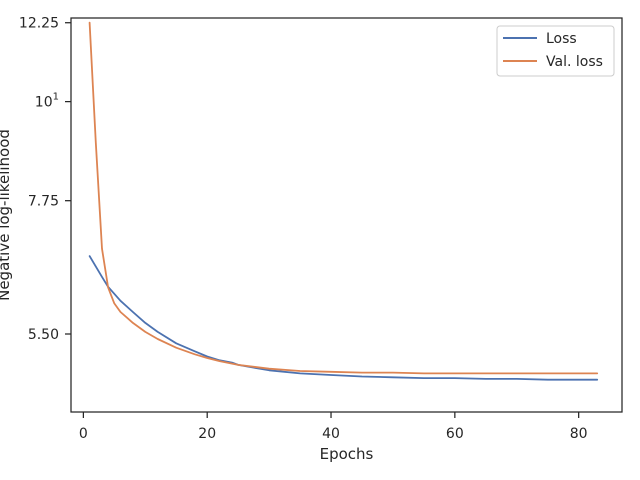  What do you see at coordinates (331, 434) in the screenshot?
I see `x-tick-label: 40` at bounding box center [331, 434].